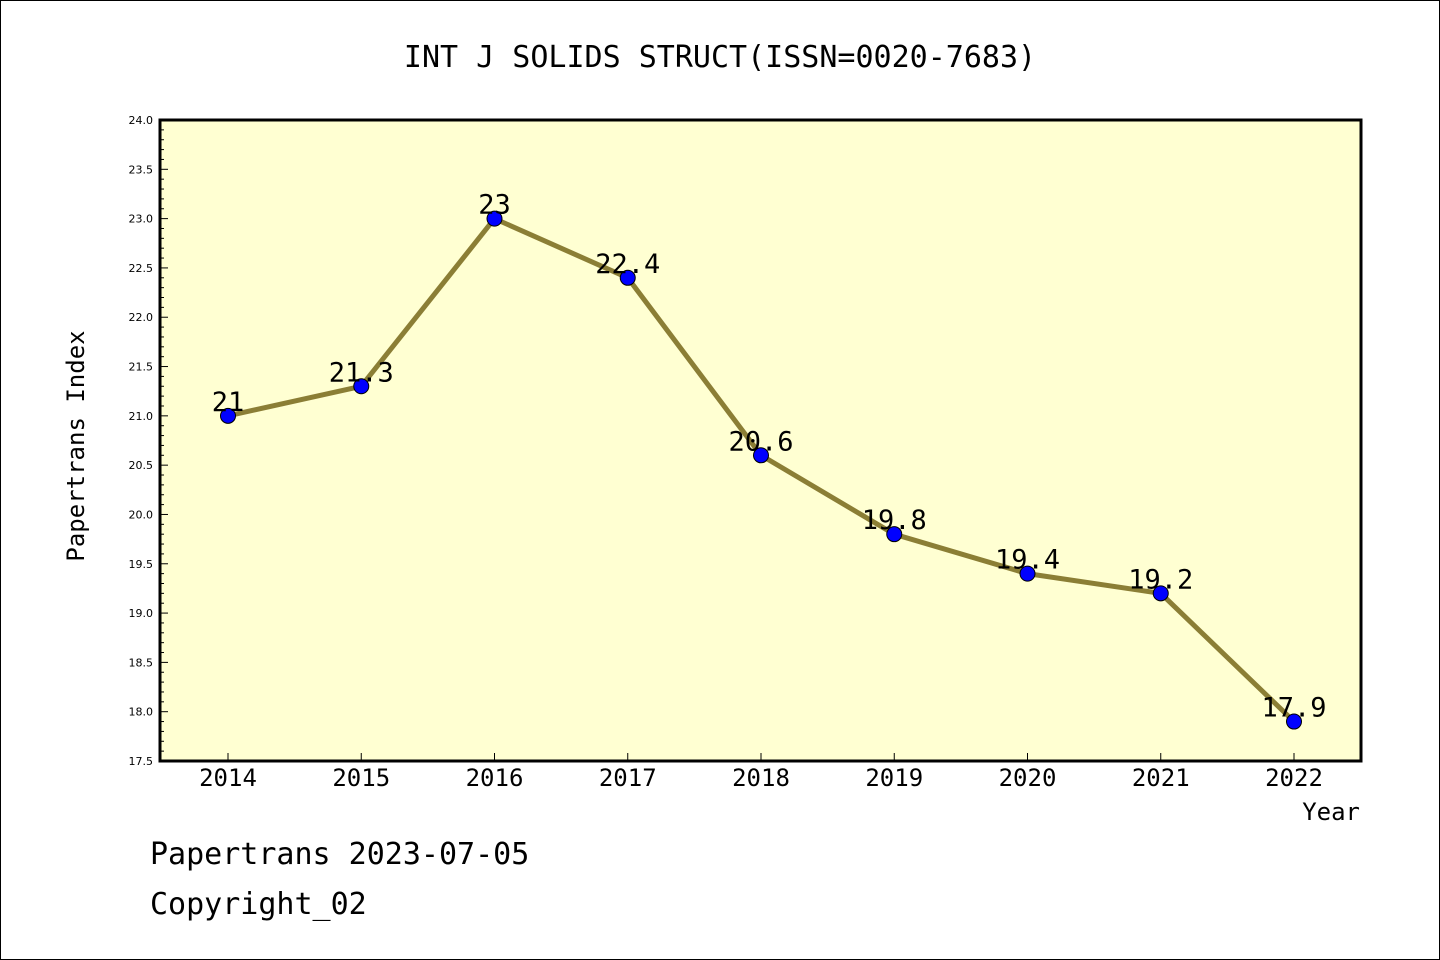 The height and width of the screenshot is (960, 1440). Describe the element at coordinates (720, 57) in the screenshot. I see `chart-title: INT J SOLIDS STRUCT(ISSN=0020-7683)` at that location.